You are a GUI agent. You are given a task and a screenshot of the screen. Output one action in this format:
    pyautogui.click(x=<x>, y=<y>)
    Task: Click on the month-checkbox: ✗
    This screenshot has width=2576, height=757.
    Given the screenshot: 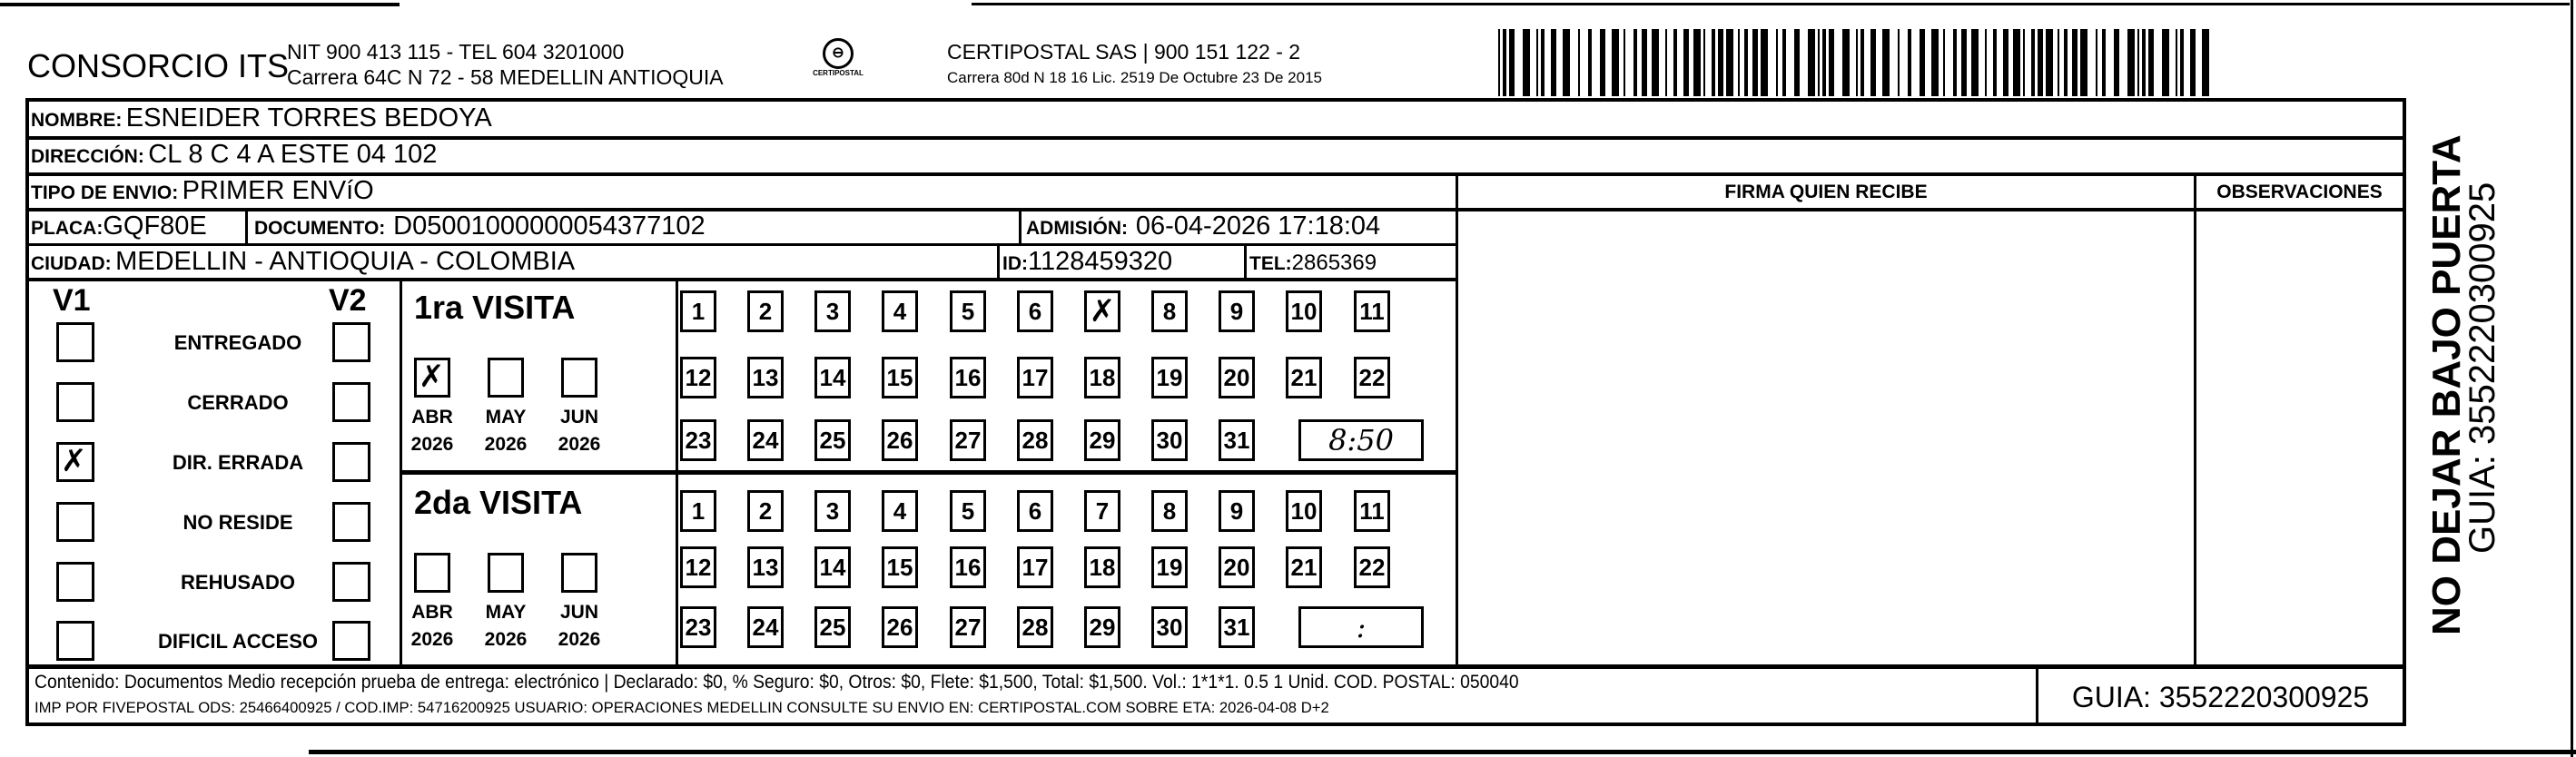 What is the action you would take?
    pyautogui.click(x=432, y=378)
    